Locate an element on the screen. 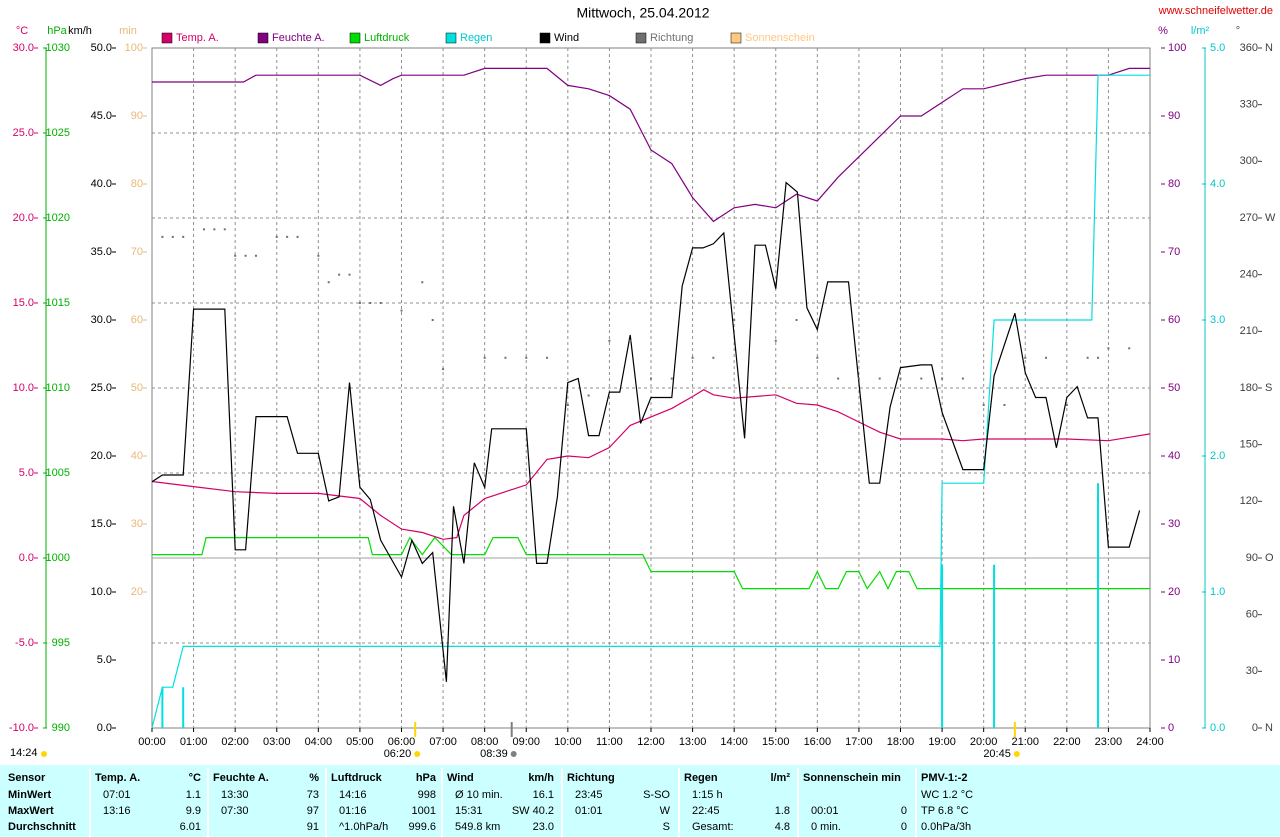 The image size is (1280, 837). column-unit: % is located at coordinates (314, 778).